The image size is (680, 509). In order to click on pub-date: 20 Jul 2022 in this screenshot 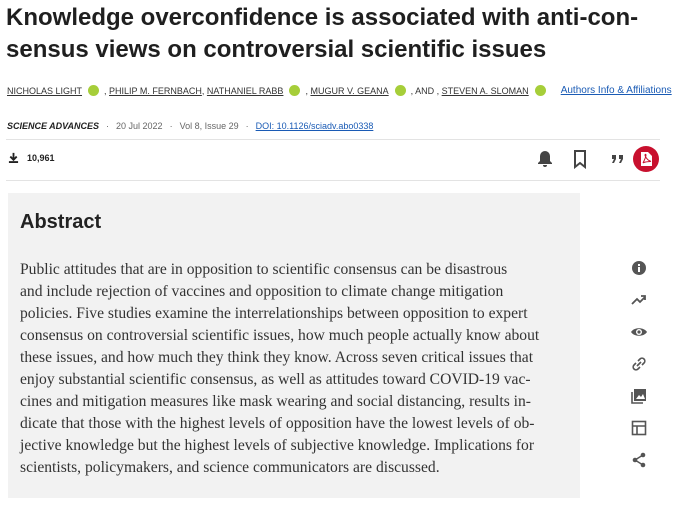, I will do `click(139, 126)`.